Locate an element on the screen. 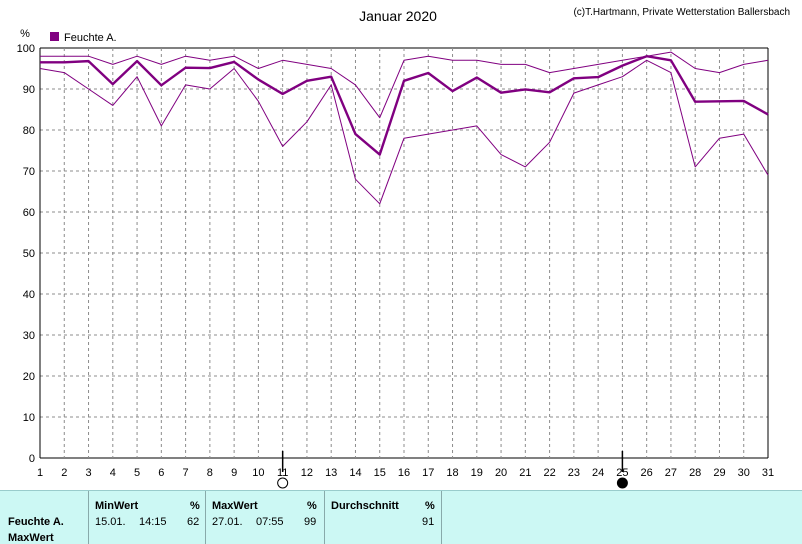 This screenshot has width=802, height=544. stats-avg-header: Durchschnitt is located at coordinates (365, 506).